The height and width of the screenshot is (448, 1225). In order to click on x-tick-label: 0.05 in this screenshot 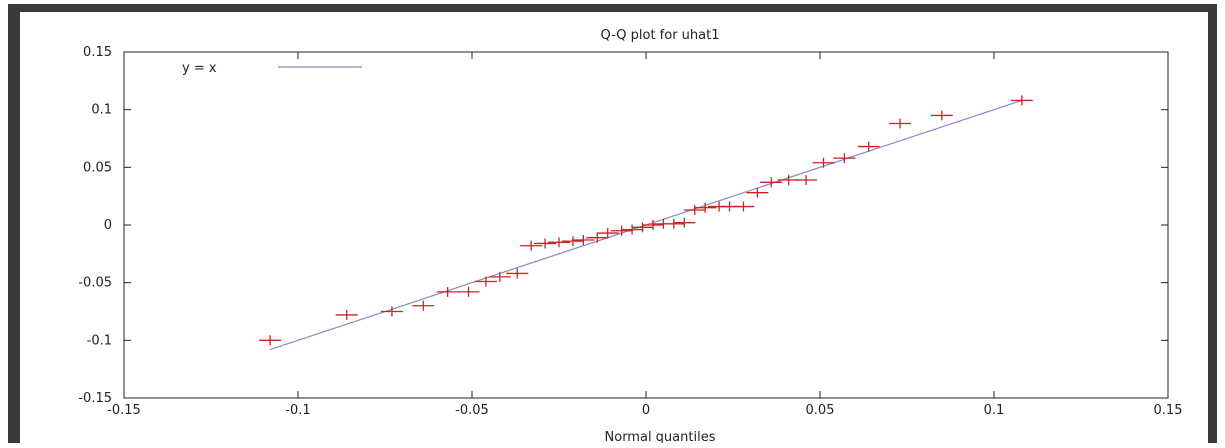, I will do `click(820, 410)`.